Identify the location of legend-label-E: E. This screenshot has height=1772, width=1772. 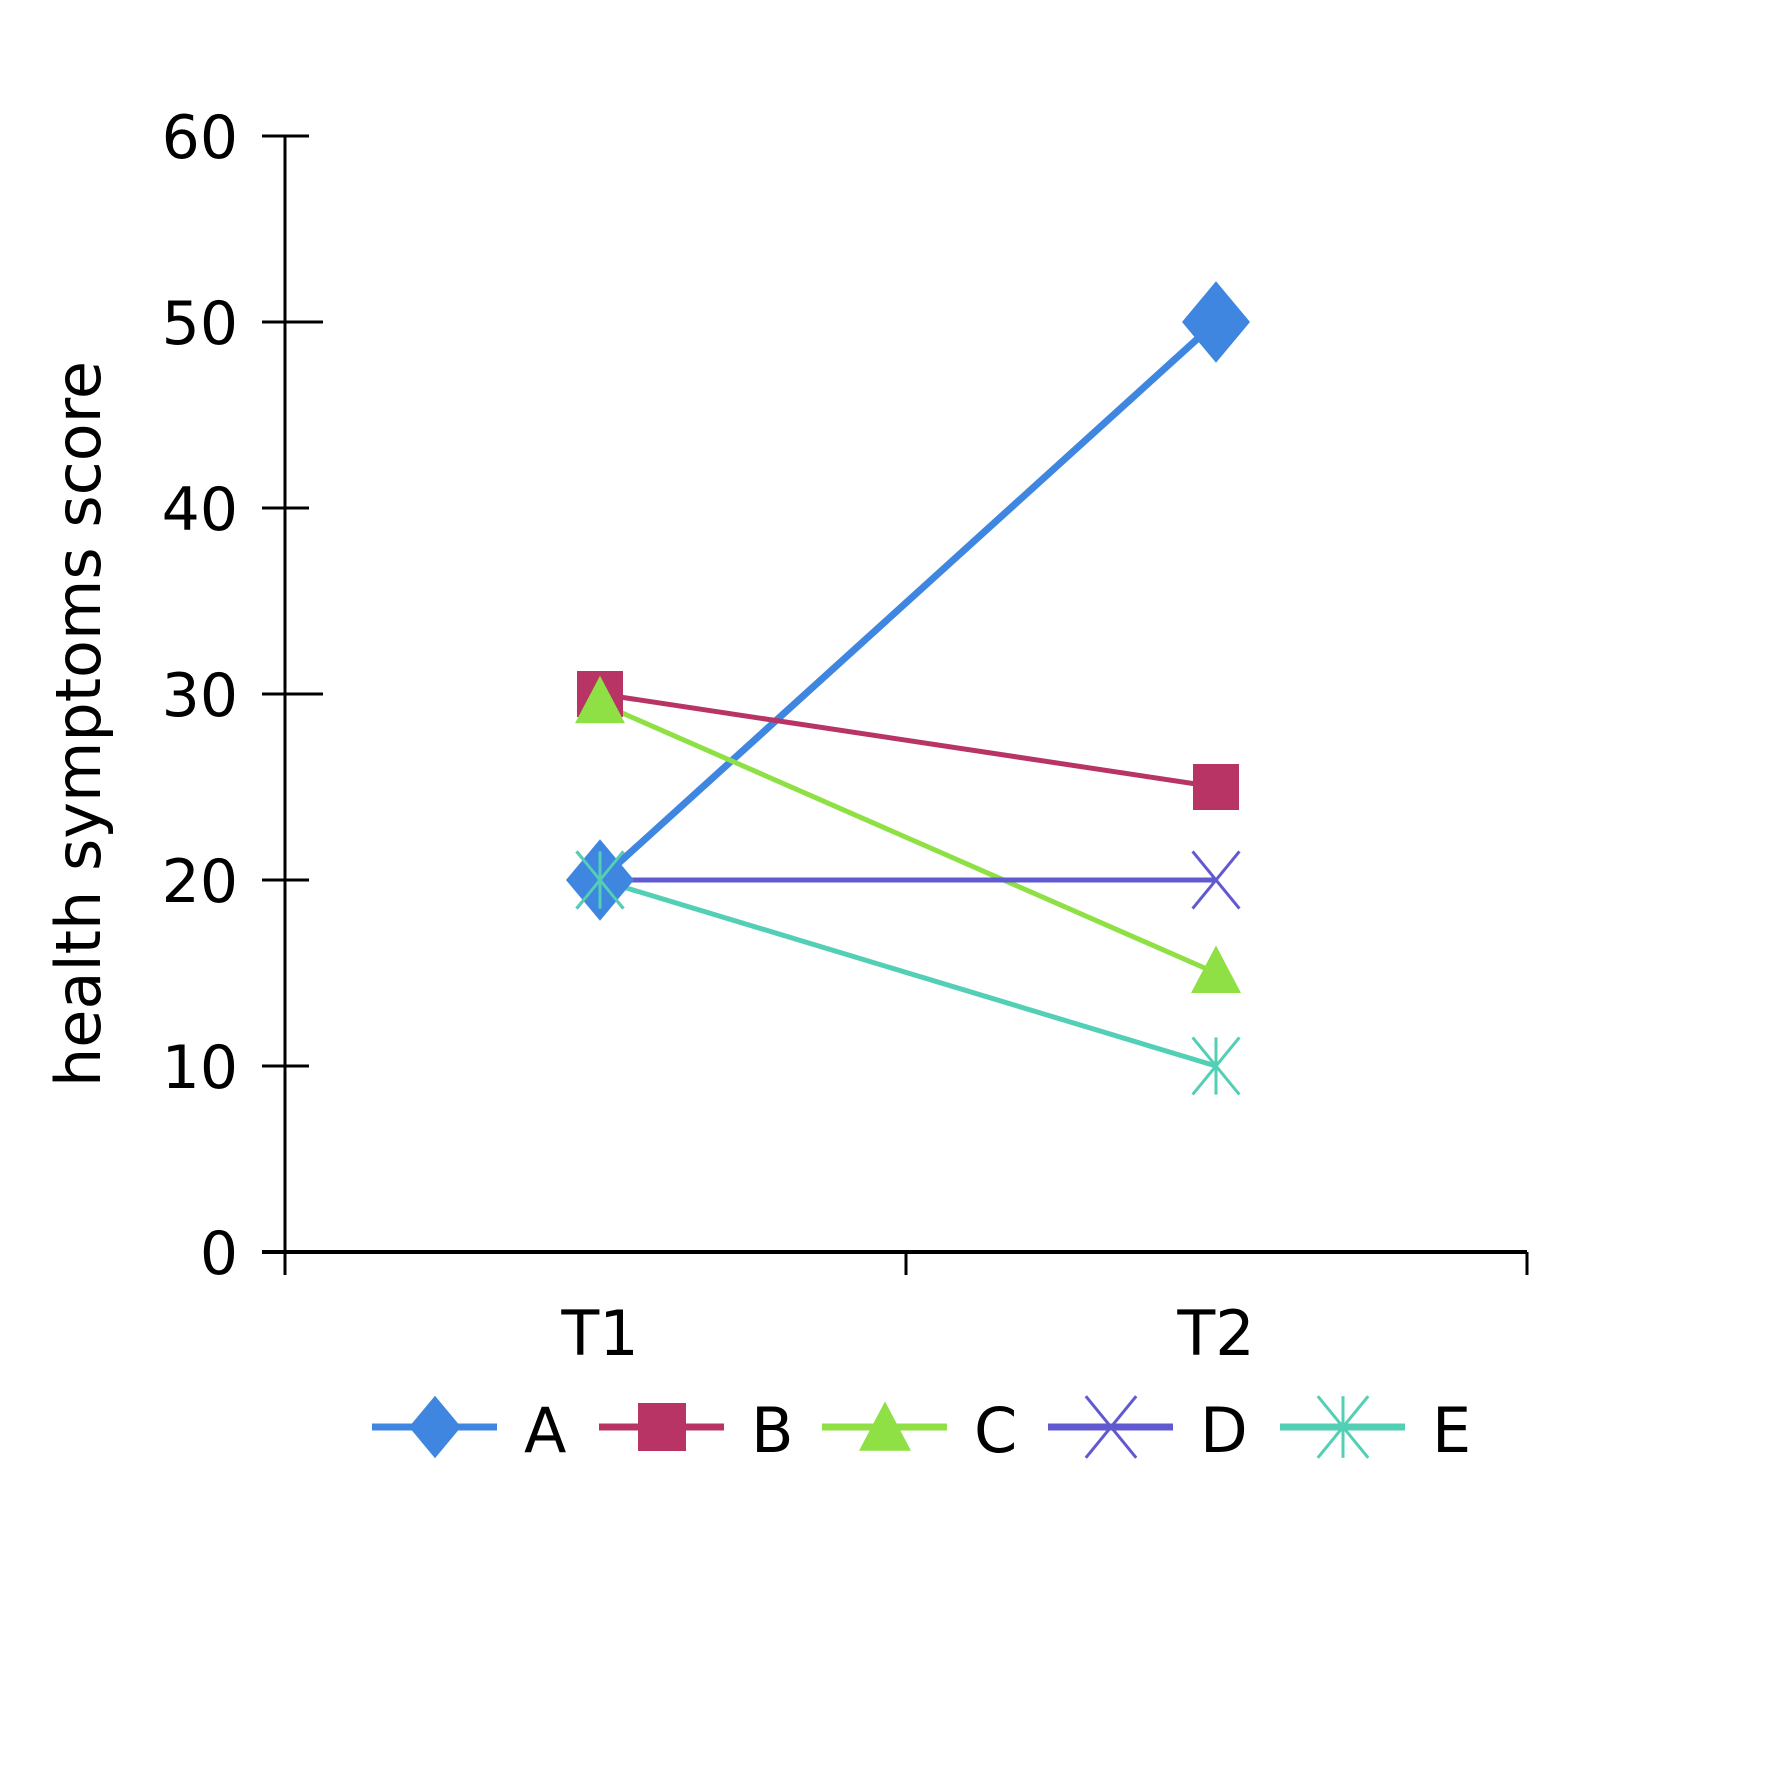
(1451, 1430).